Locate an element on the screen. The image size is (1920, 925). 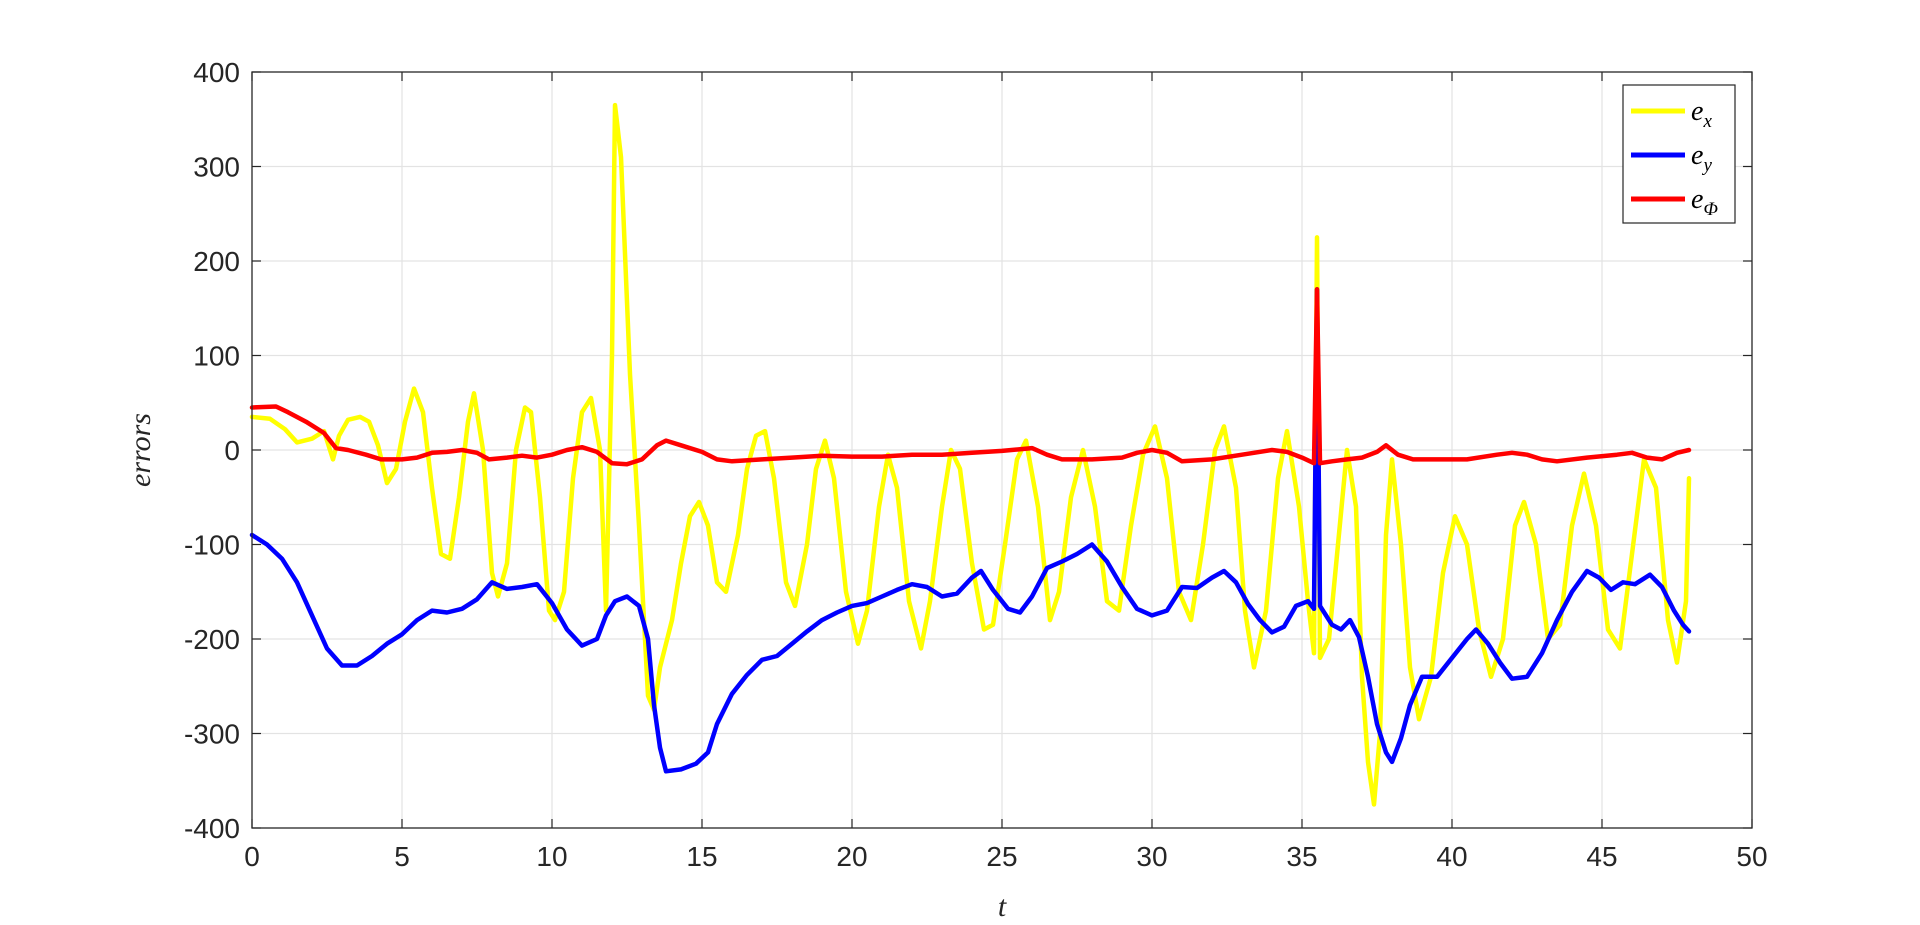
x-tick-labels: 0 5 10 15 20 25 30 35 40 45 50 is located at coordinates (1005, 856).